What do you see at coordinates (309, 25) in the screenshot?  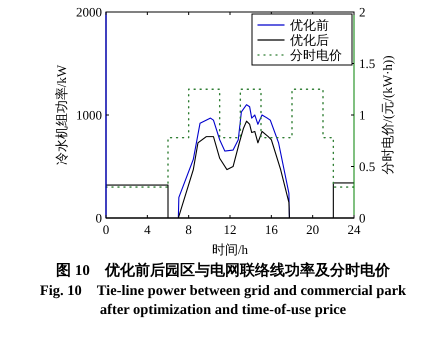 I see `legend-label: 优化前` at bounding box center [309, 25].